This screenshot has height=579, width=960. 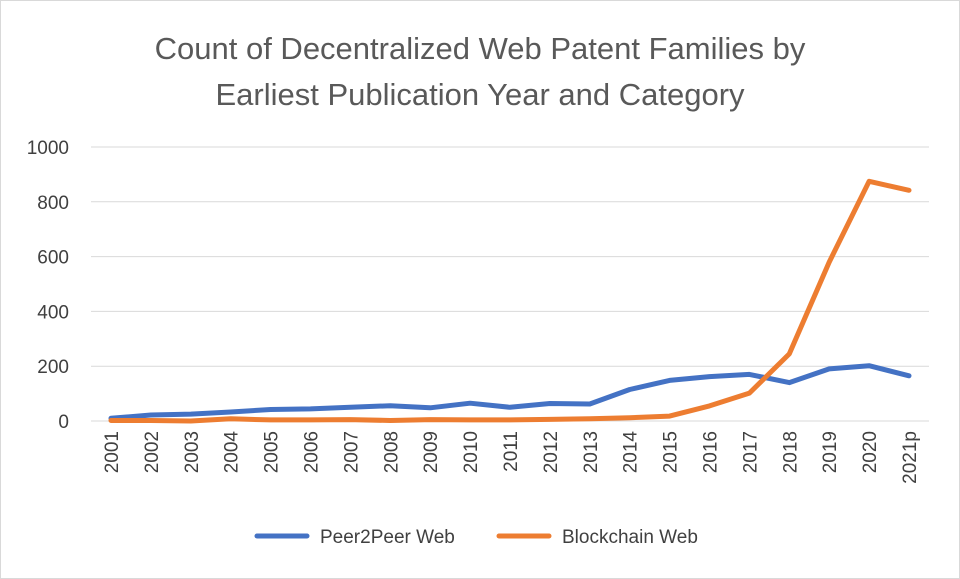 What do you see at coordinates (671, 452) in the screenshot?
I see `x-tick-label: 2015` at bounding box center [671, 452].